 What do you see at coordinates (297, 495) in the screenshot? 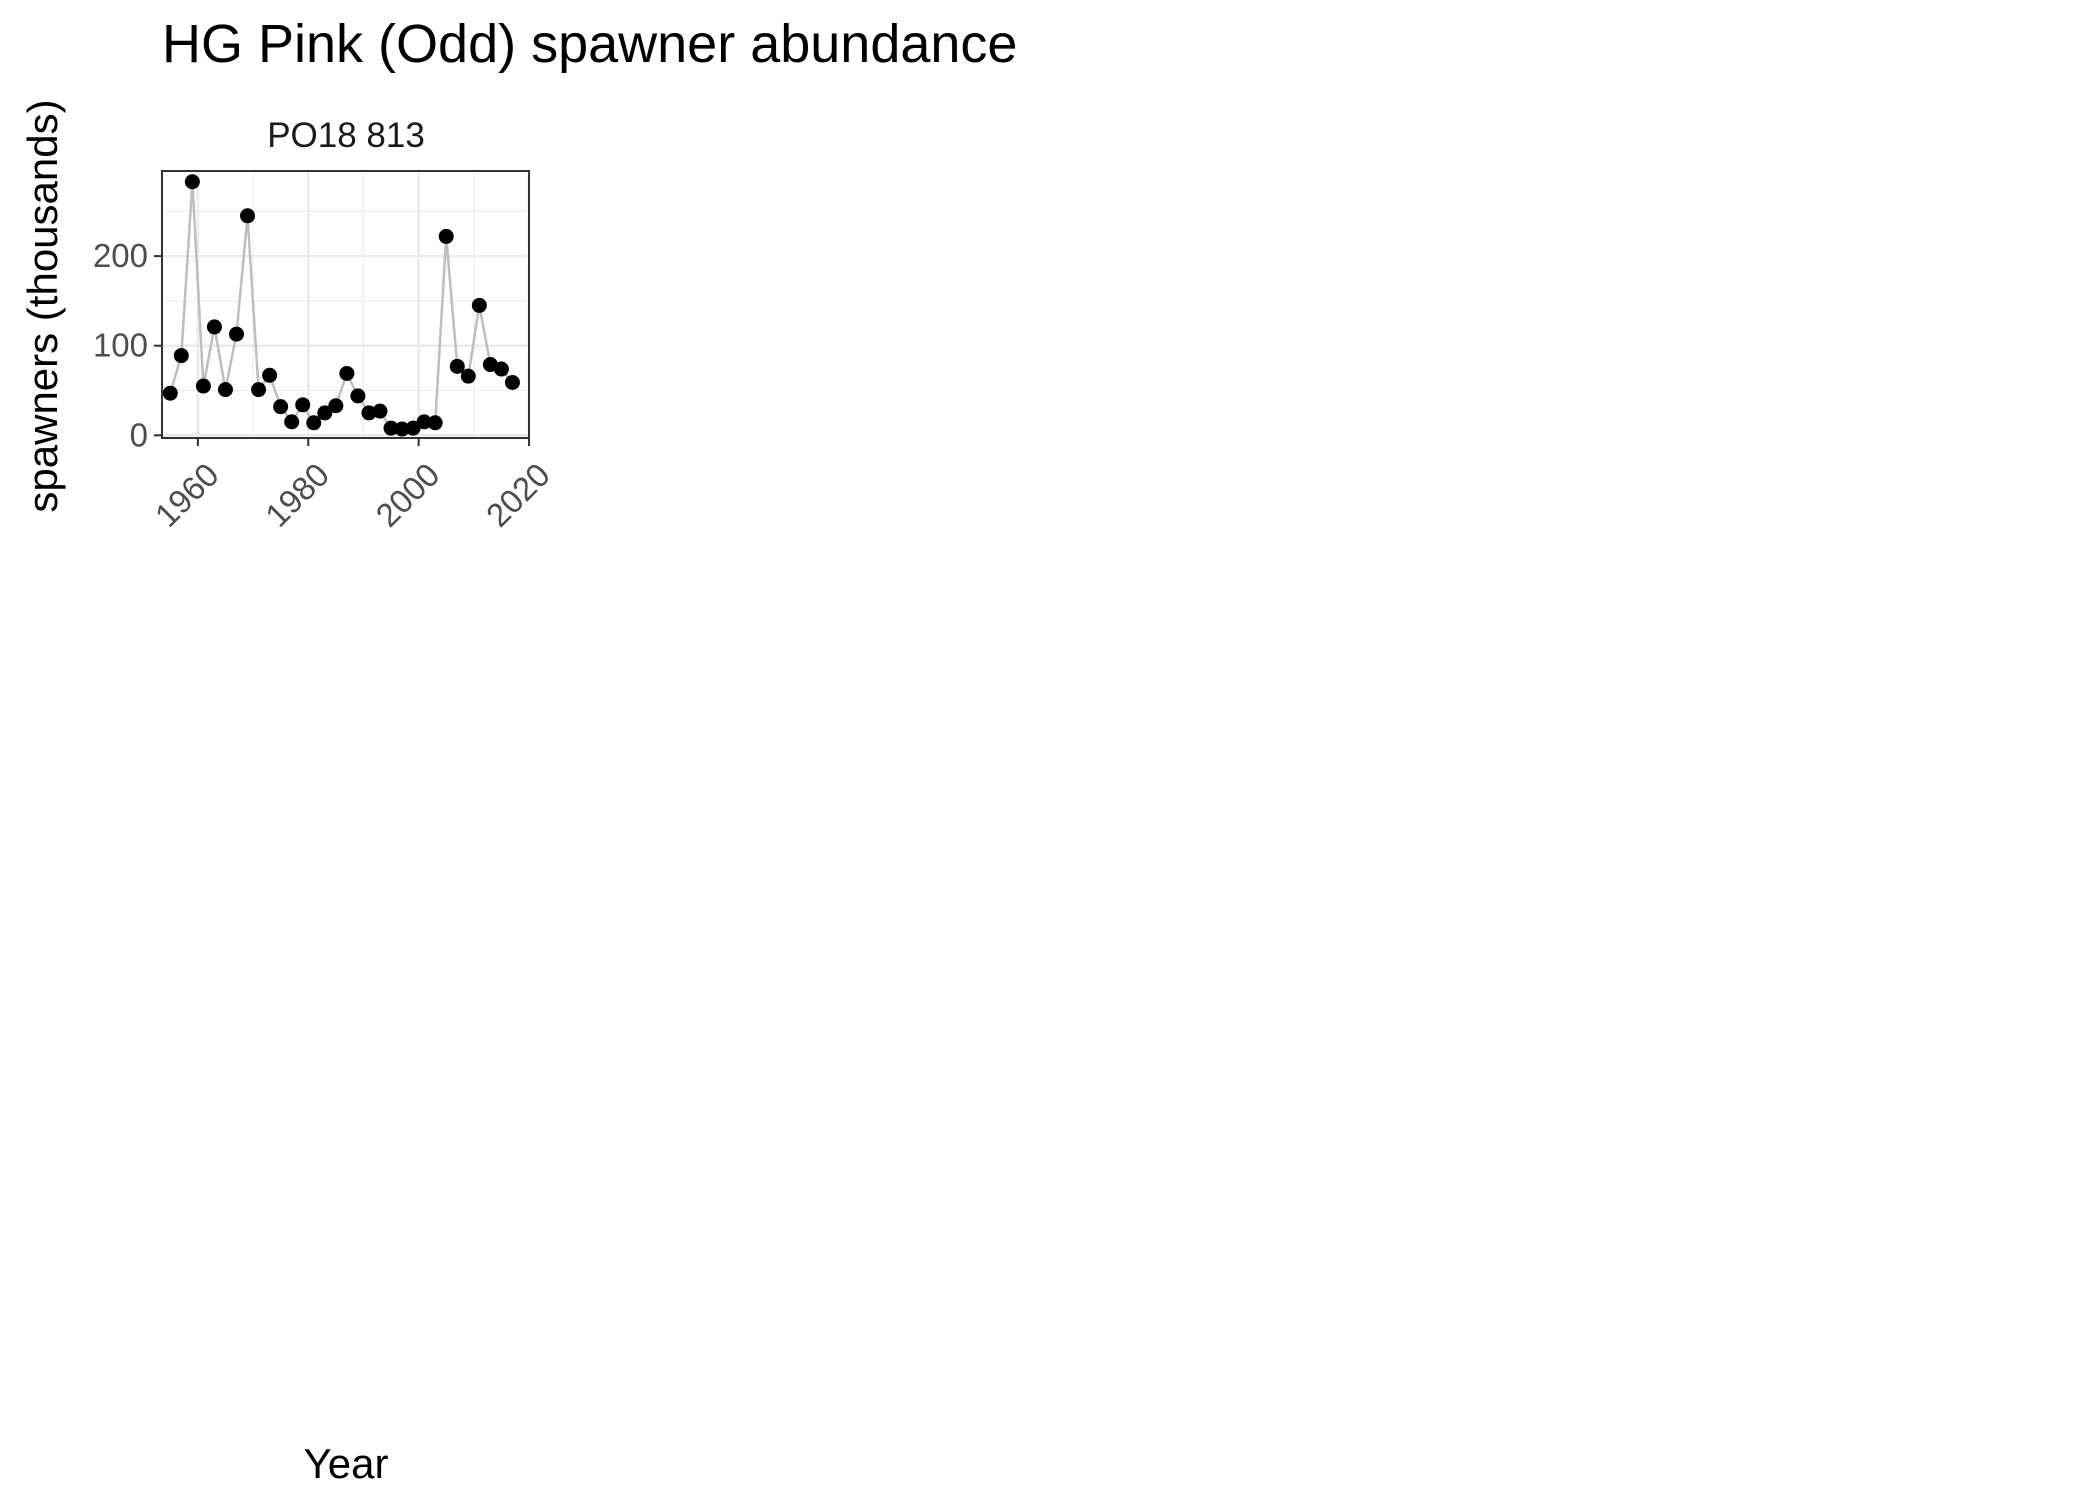
I see `x-tick-label: 1980` at bounding box center [297, 495].